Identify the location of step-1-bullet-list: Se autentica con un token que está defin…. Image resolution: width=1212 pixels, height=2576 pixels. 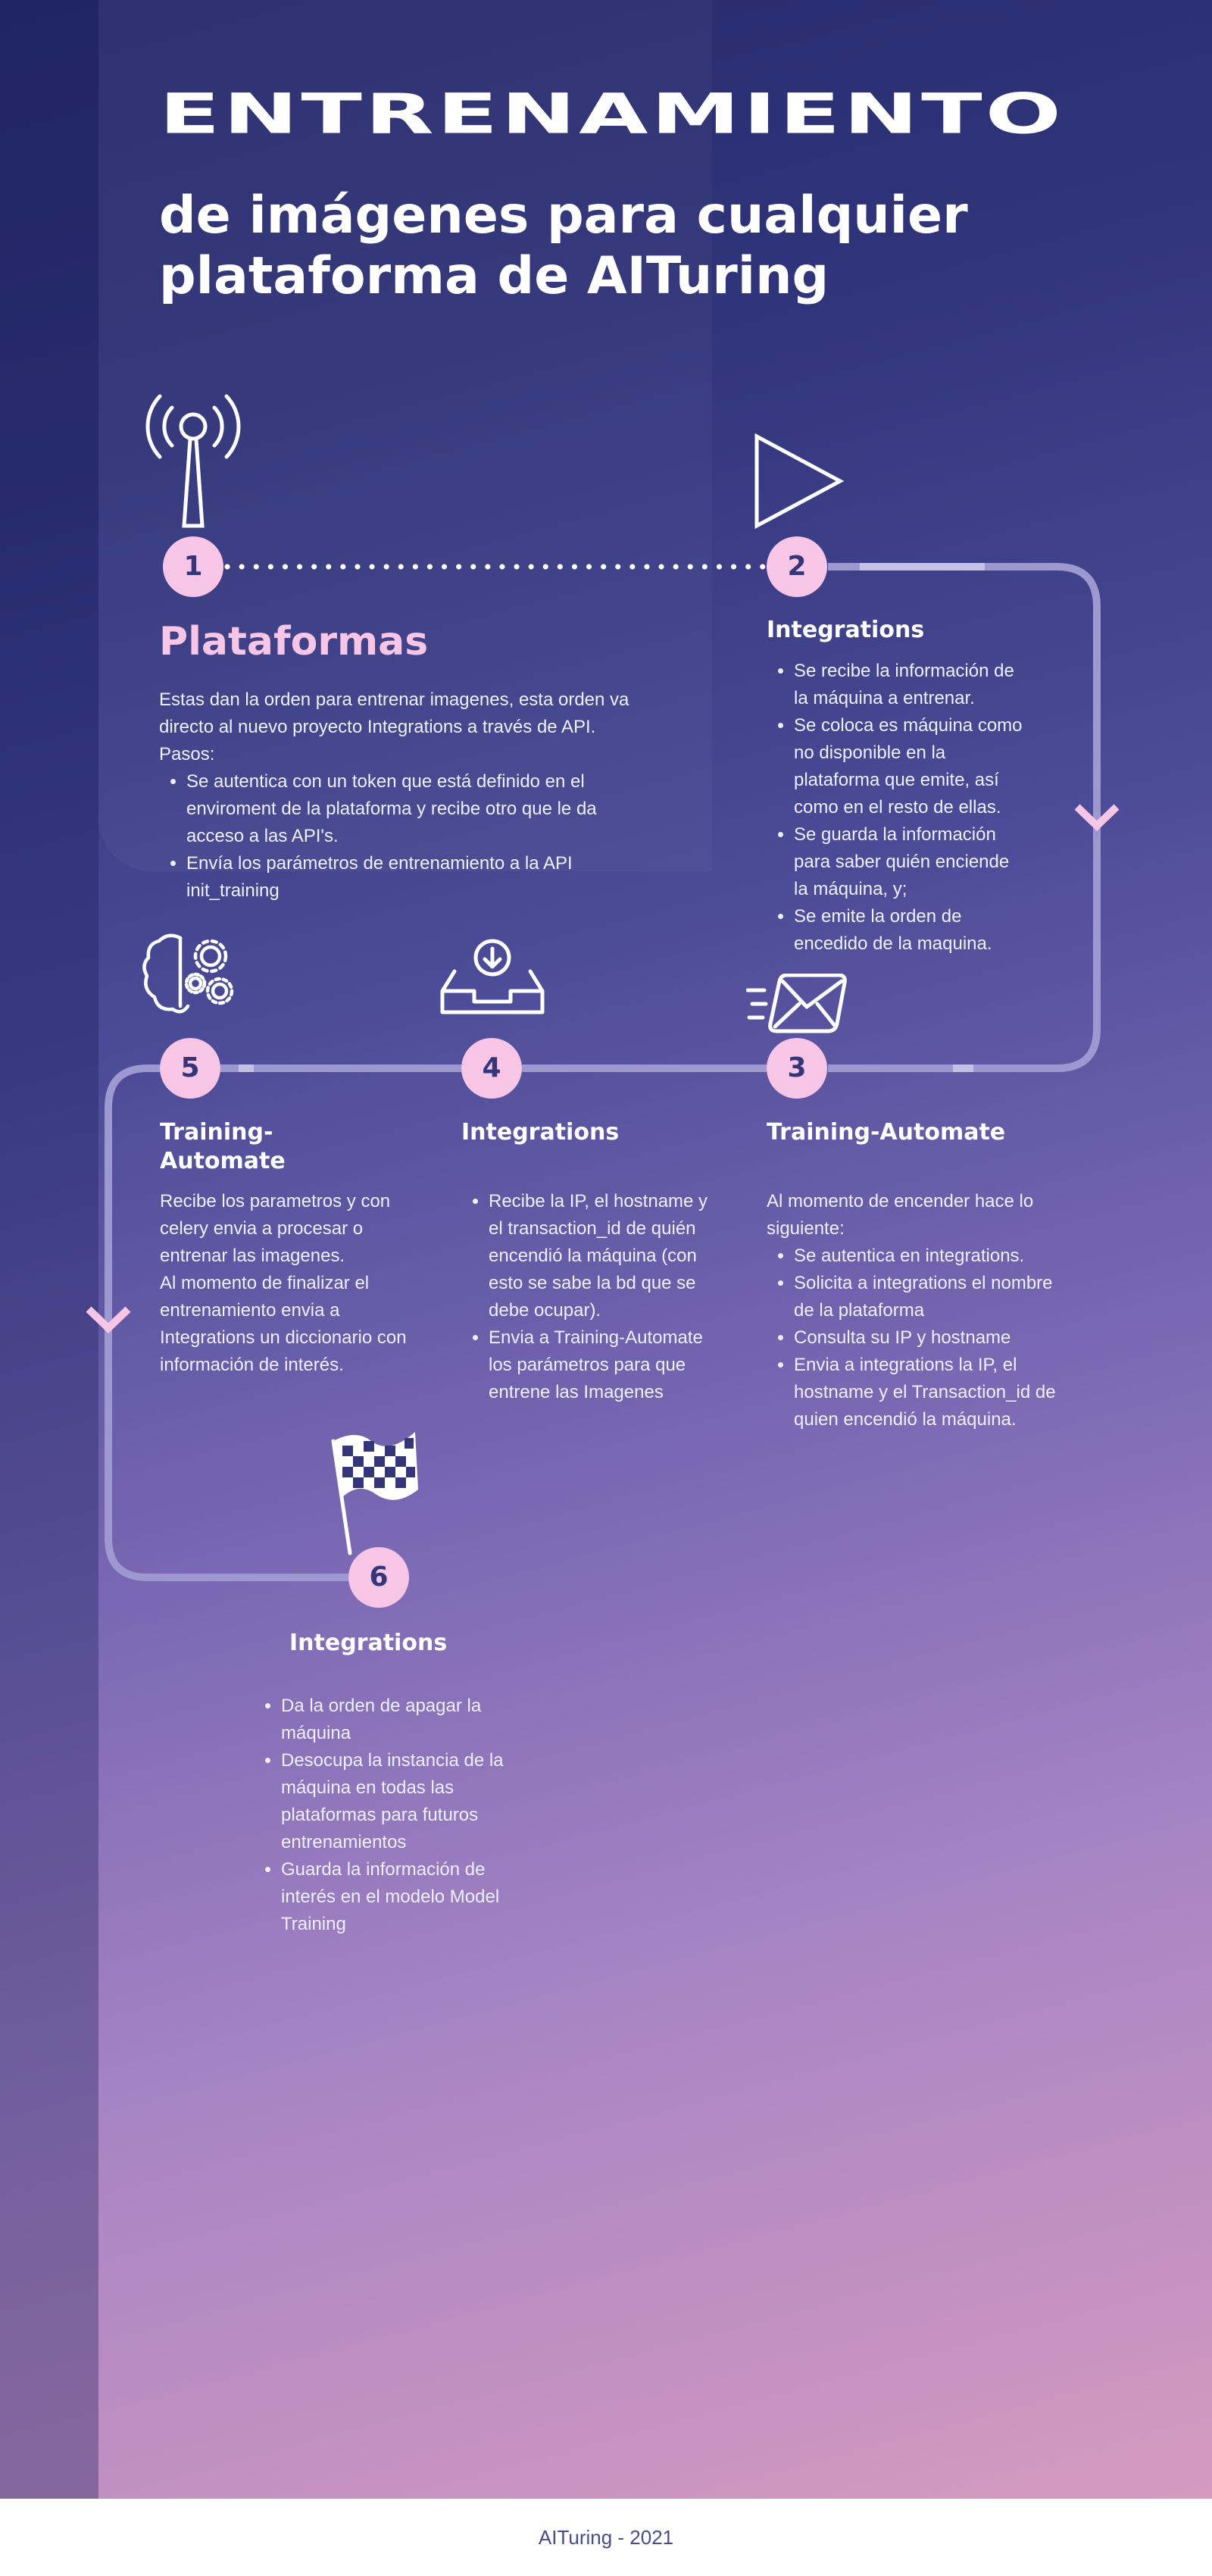
(424, 836).